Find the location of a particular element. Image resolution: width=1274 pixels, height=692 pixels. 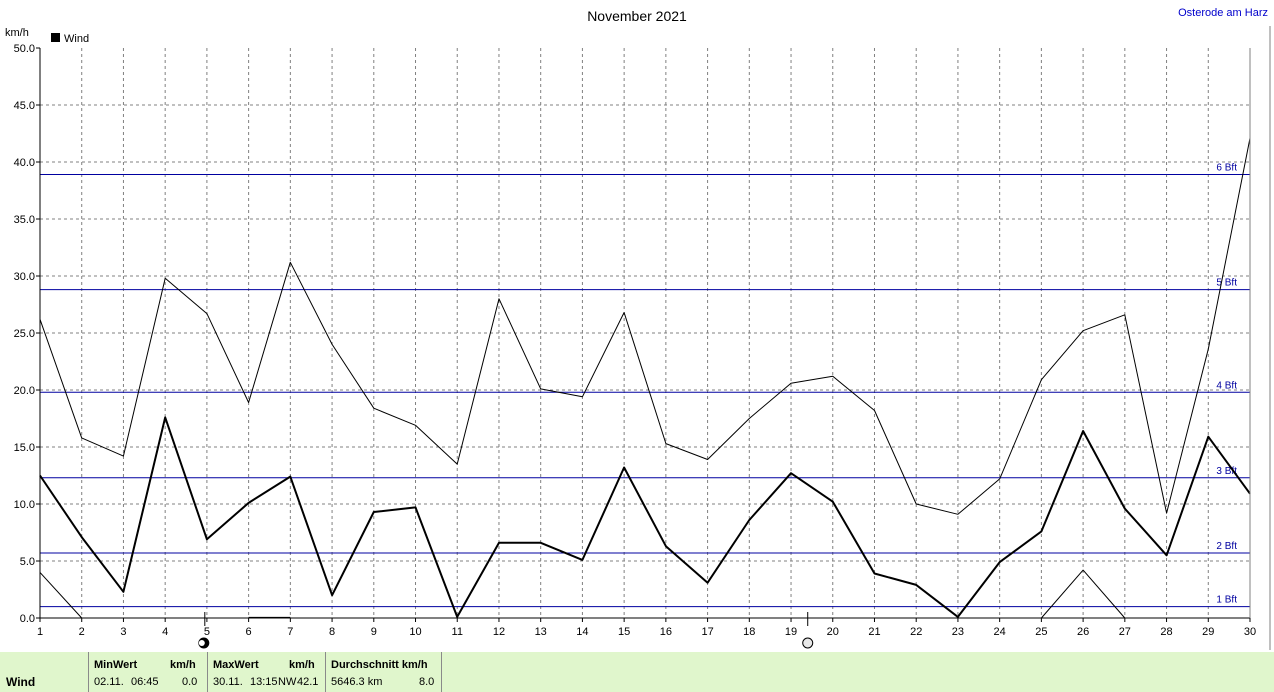

min-date: 02.11. is located at coordinates (109, 682).